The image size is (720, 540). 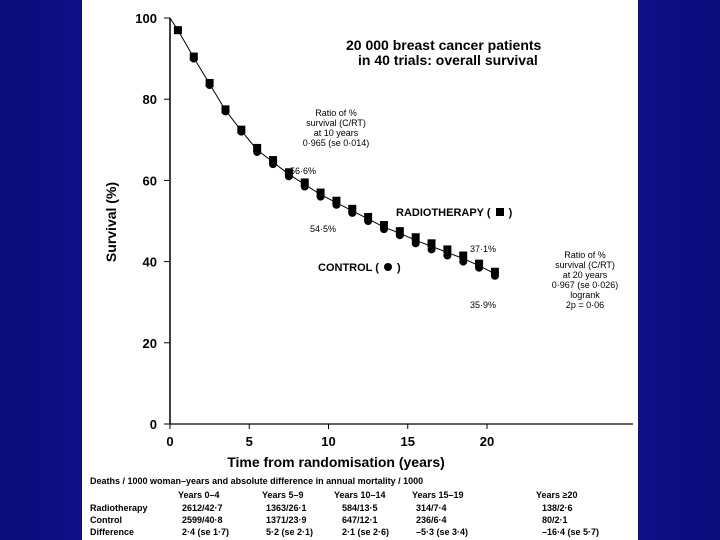 What do you see at coordinates (153, 424) in the screenshot?
I see `y-tick-label: 0` at bounding box center [153, 424].